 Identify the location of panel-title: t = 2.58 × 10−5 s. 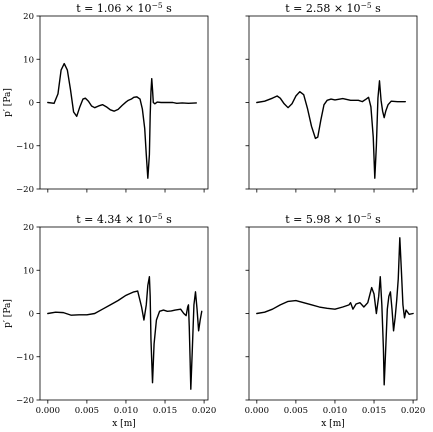
(333, 8).